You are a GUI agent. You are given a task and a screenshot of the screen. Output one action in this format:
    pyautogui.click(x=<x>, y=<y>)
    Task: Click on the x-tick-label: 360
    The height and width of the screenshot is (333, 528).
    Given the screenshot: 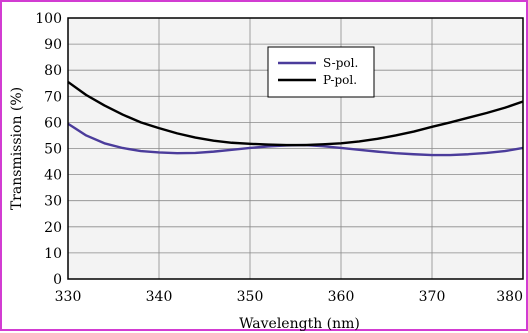 What is the action you would take?
    pyautogui.click(x=341, y=297)
    